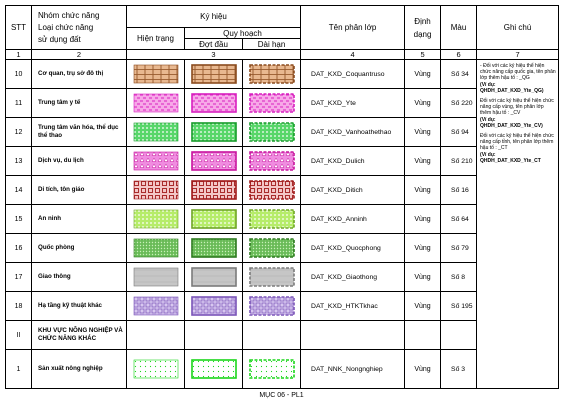  Describe the element at coordinates (459, 306) in the screenshot. I see `row-color-code: Số 195` at that location.